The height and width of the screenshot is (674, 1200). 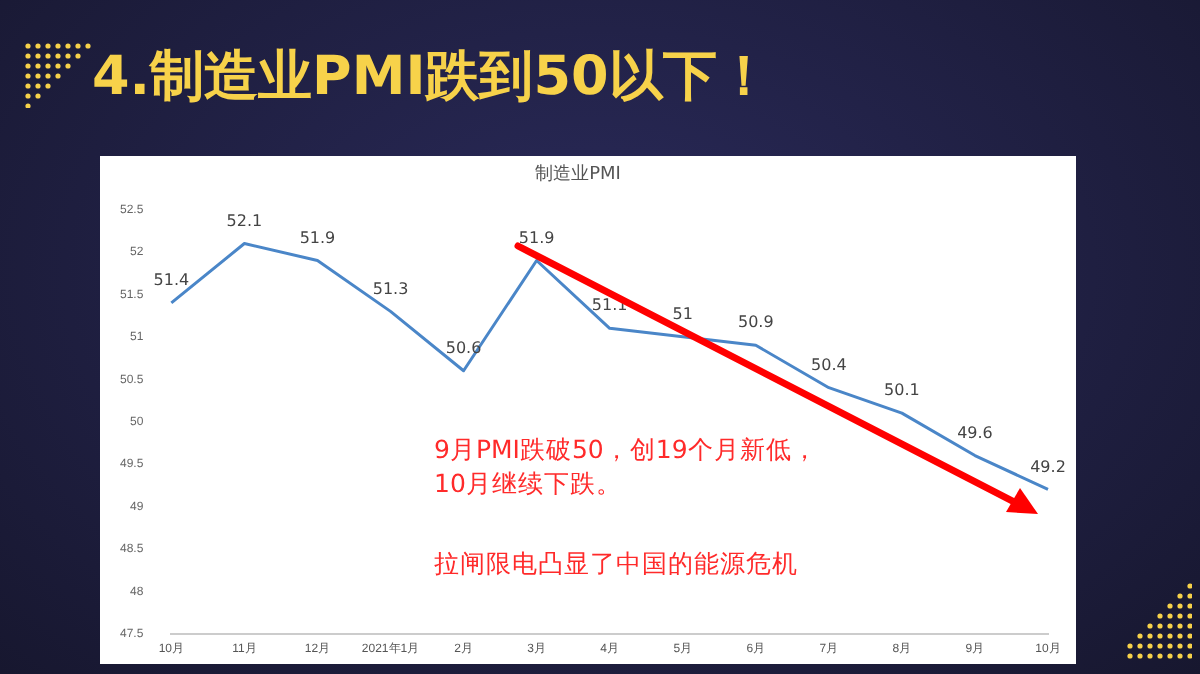 What do you see at coordinates (902, 390) in the screenshot?
I see `data-label: 50.1` at bounding box center [902, 390].